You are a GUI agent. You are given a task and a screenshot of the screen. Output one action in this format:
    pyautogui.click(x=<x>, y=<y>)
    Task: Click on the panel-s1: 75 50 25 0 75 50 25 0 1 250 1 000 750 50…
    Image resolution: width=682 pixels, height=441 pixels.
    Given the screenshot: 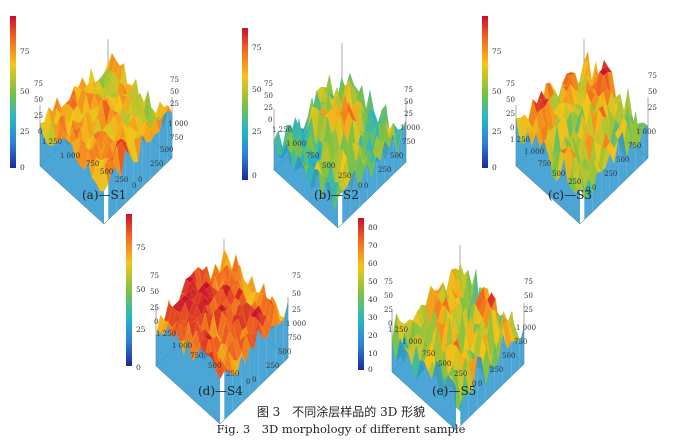 What is the action you would take?
    pyautogui.click(x=94, y=117)
    